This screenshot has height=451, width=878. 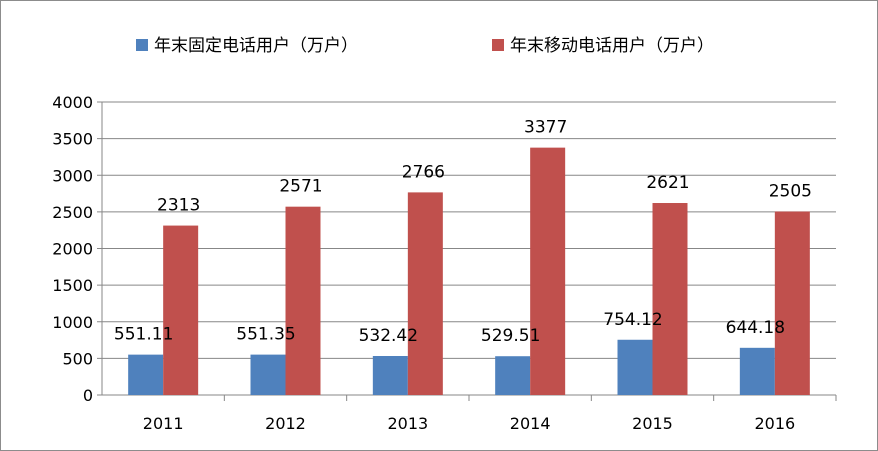 I want to click on data-label-mobile: 2313, so click(x=178, y=206).